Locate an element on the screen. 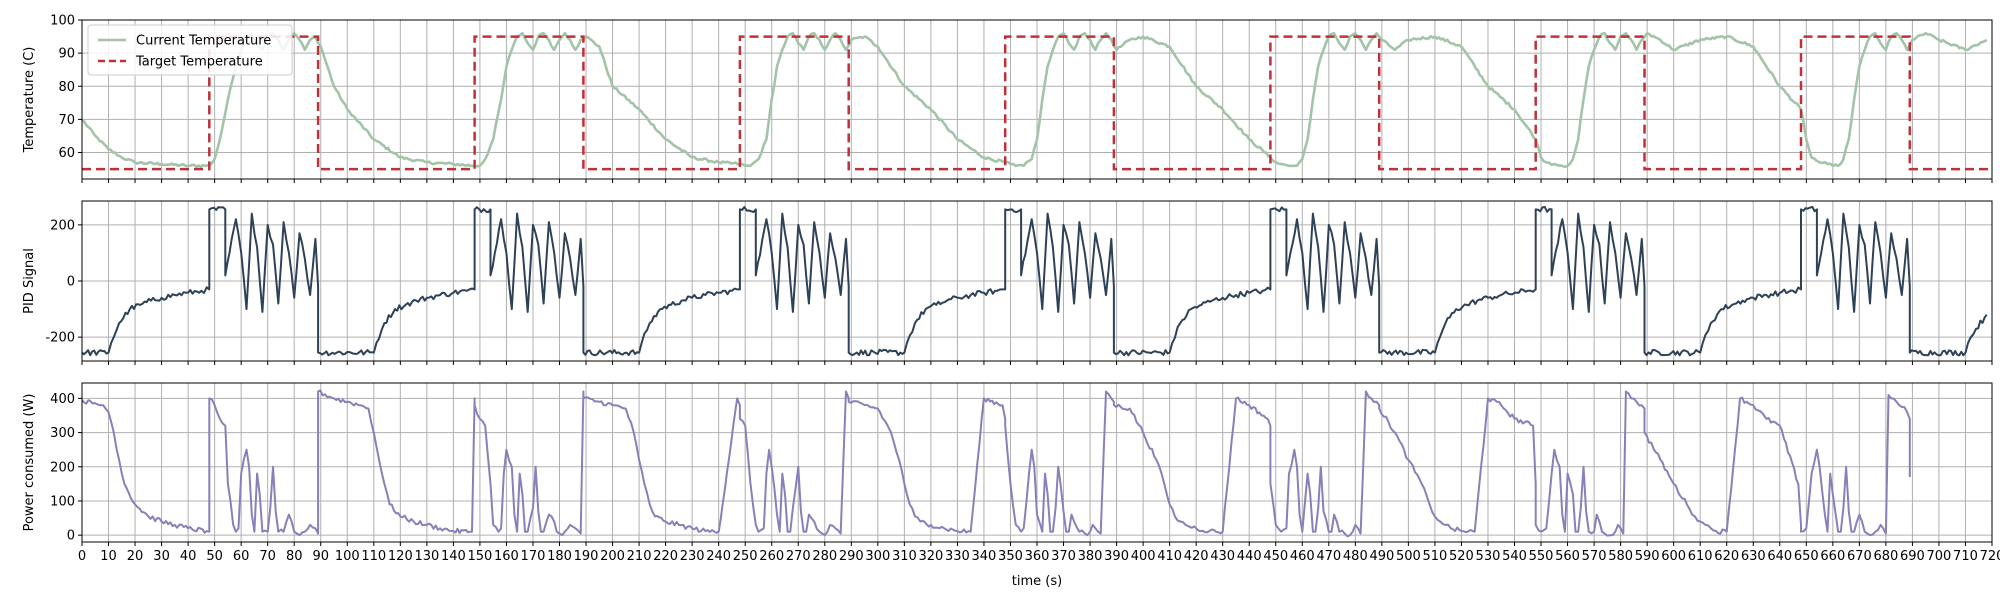  x-tick-label: 580 is located at coordinates (1620, 556).